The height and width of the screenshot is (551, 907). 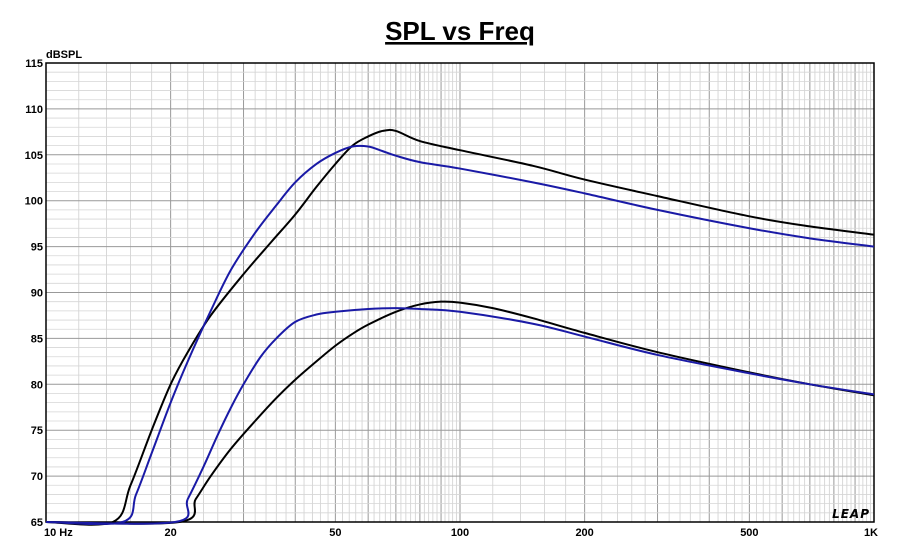 I want to click on y-tick-label: 110, so click(x=34, y=110).